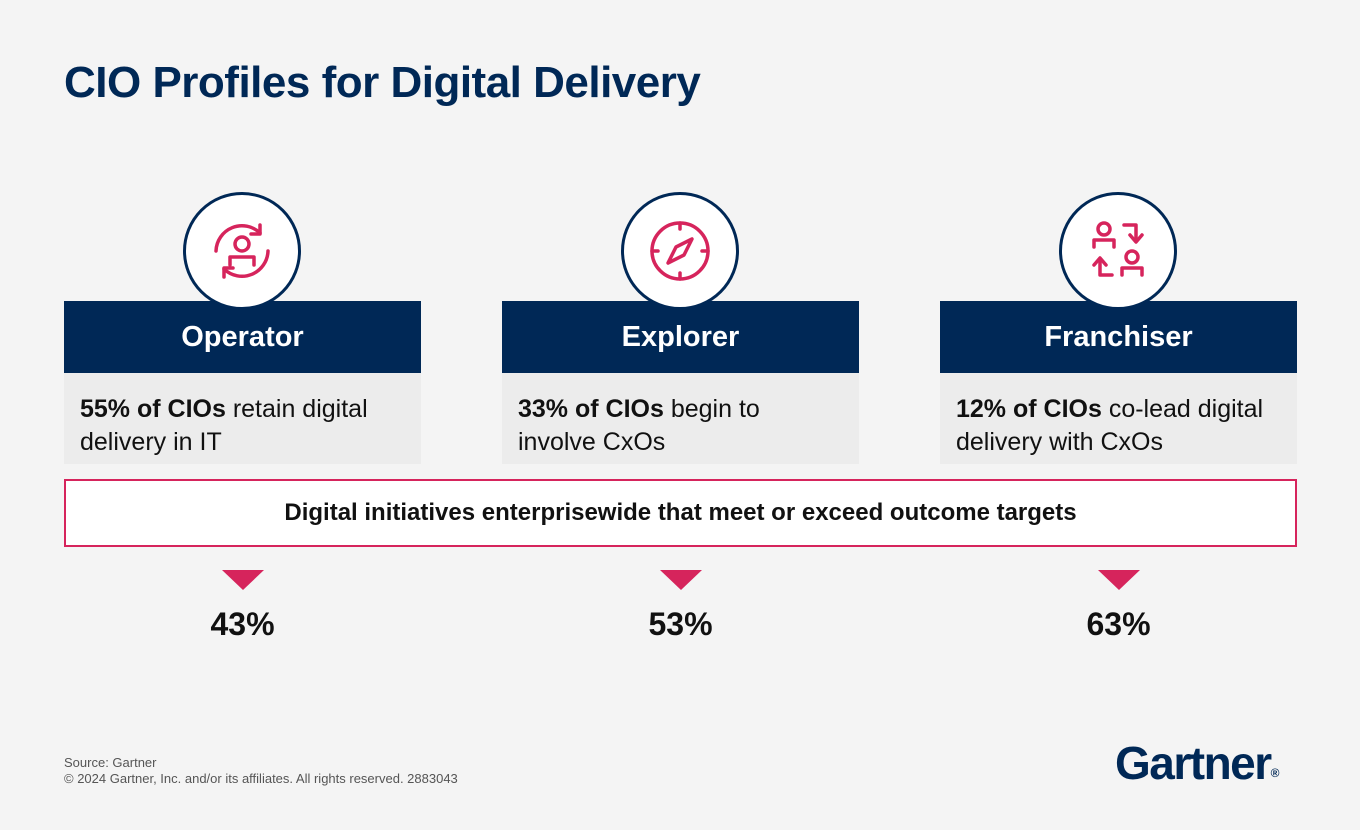 The height and width of the screenshot is (830, 1360). I want to click on logo-text: Gartner, so click(1193, 763).